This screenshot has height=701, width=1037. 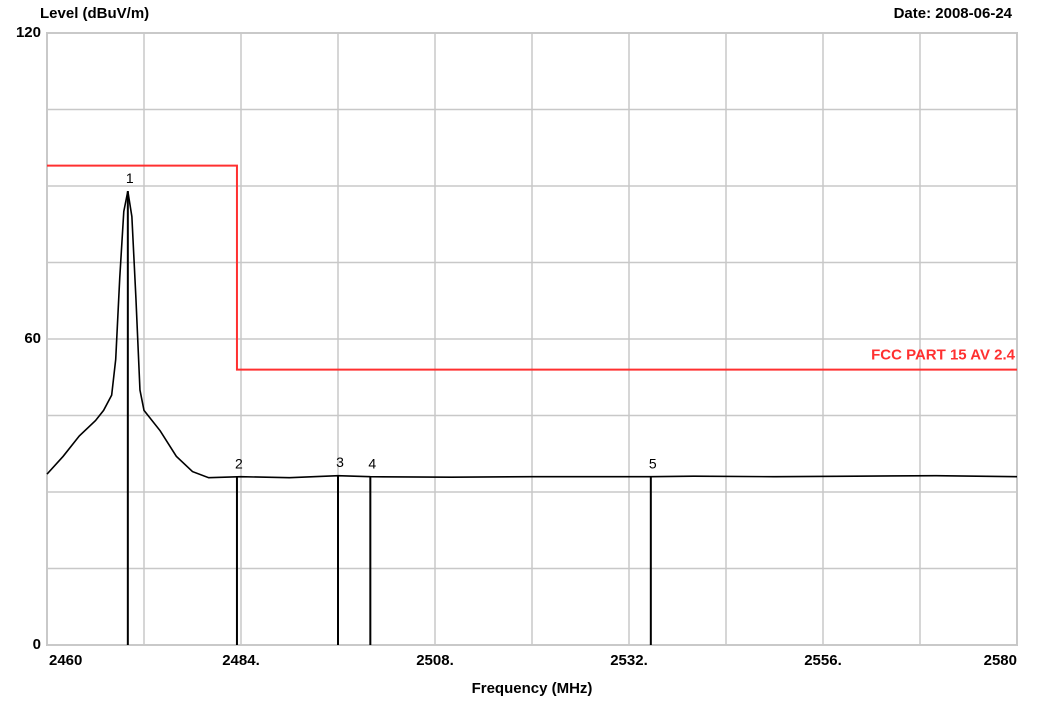 I want to click on date: Date: 2008-06-24, so click(x=953, y=13).